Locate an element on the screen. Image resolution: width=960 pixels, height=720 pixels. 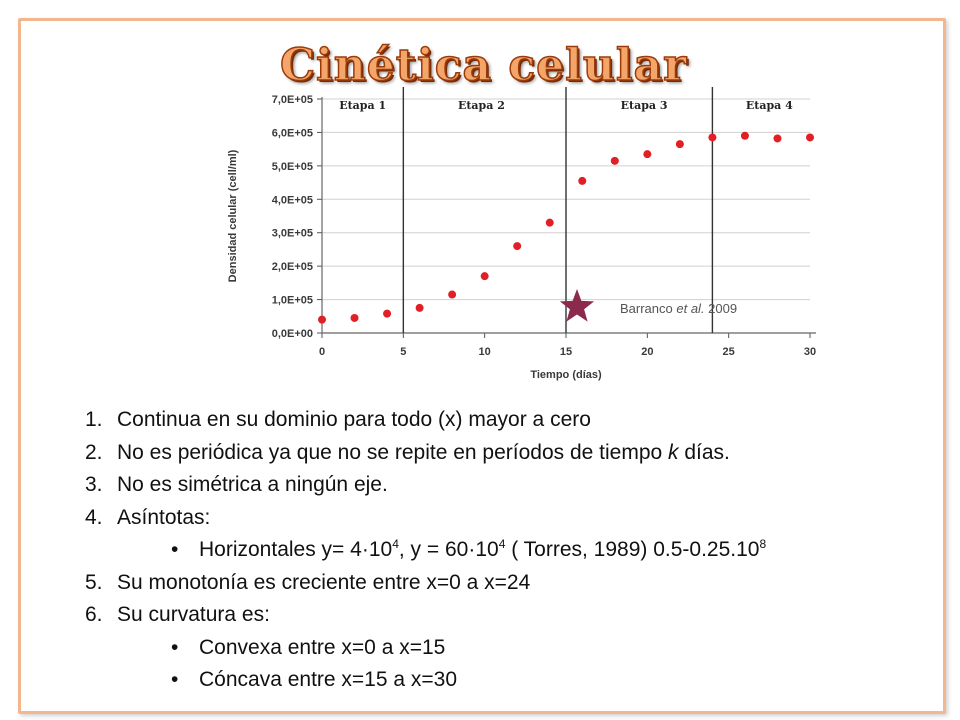
y-tick-label: 0,0E+00 is located at coordinates (292, 334).